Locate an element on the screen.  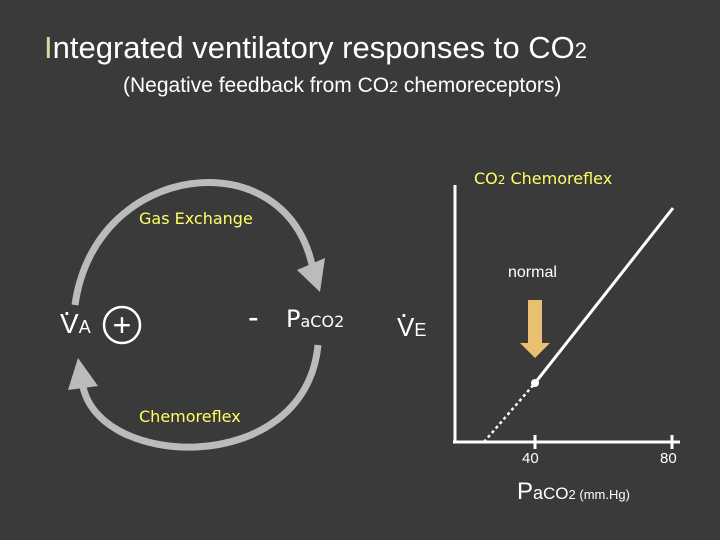
tick-40-label: 40 is located at coordinates (530, 458).